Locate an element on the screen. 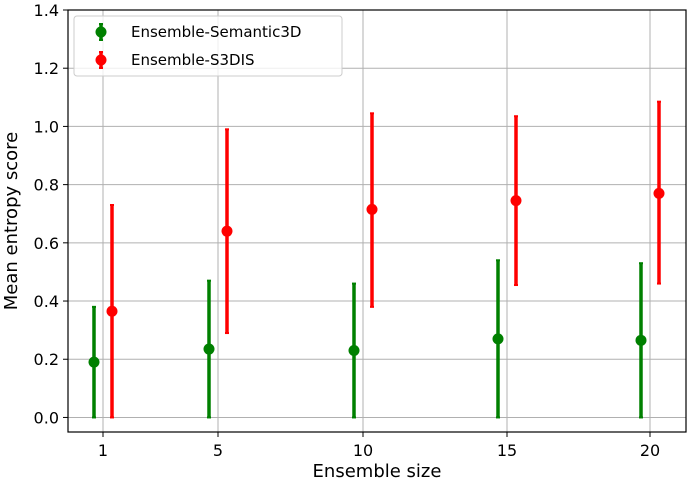  y-tick-label: 1.4 is located at coordinates (46, 10).